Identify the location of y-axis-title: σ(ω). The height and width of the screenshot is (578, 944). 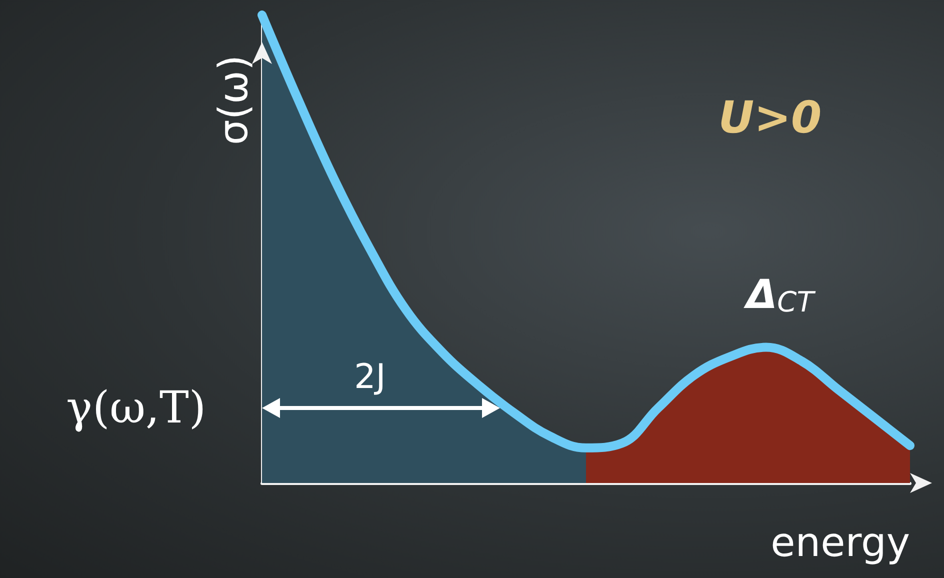
(234, 99).